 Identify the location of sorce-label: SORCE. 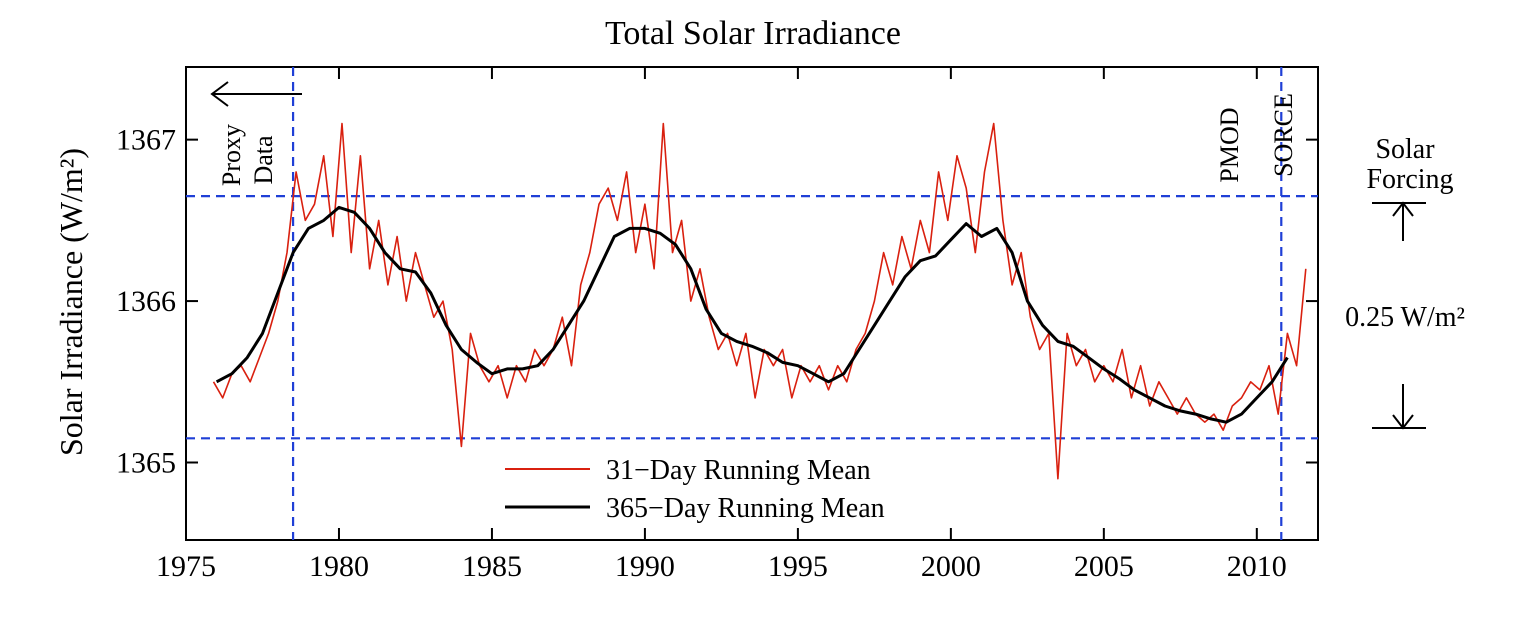
(1283, 135).